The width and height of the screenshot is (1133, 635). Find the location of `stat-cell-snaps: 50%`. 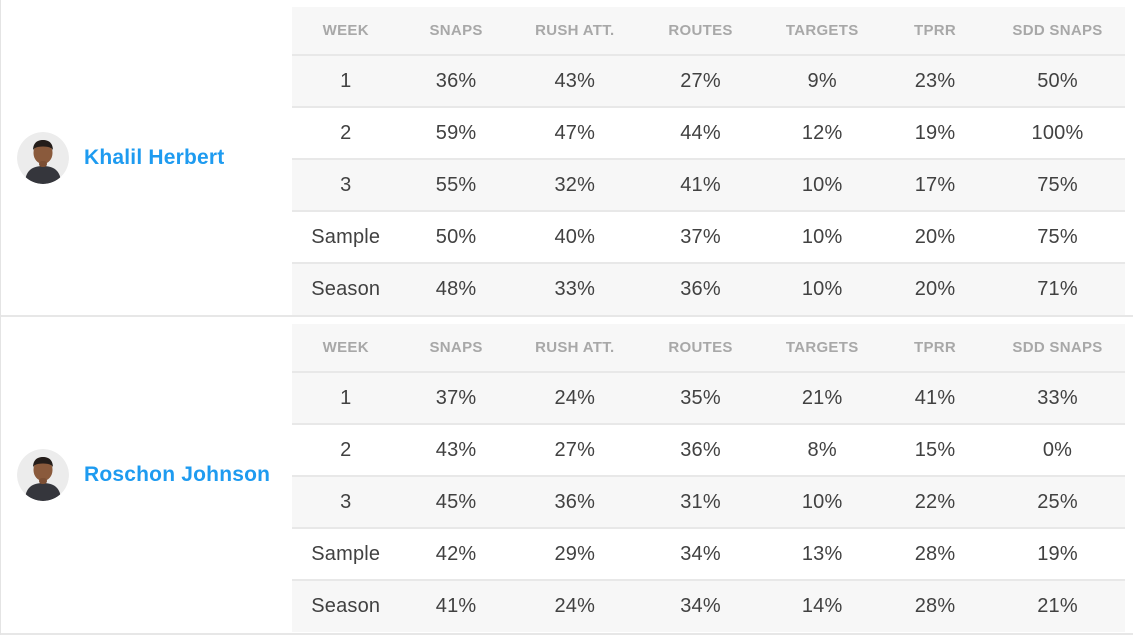

stat-cell-snaps: 50% is located at coordinates (456, 236).